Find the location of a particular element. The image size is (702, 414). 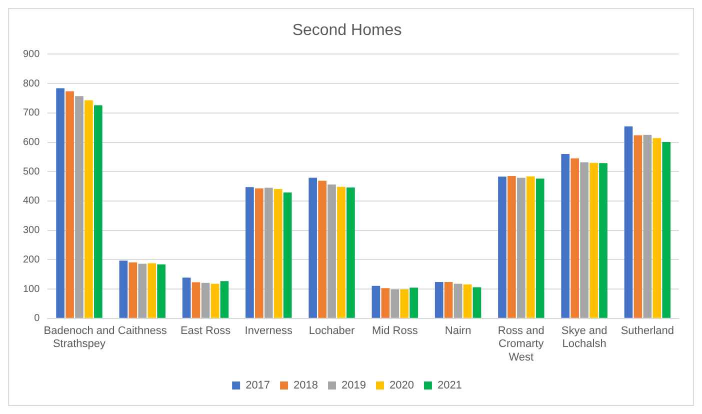

x-tick-label: Sutherland is located at coordinates (647, 331).